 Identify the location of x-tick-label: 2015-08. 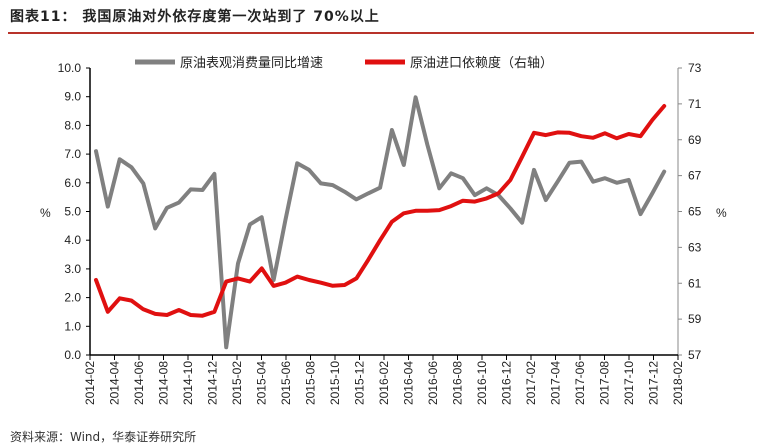
(311, 383).